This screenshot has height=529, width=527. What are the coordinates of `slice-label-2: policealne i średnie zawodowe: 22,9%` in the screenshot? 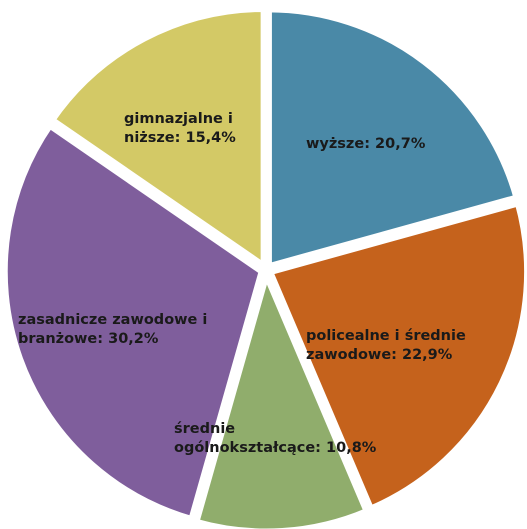 It's located at (386, 345).